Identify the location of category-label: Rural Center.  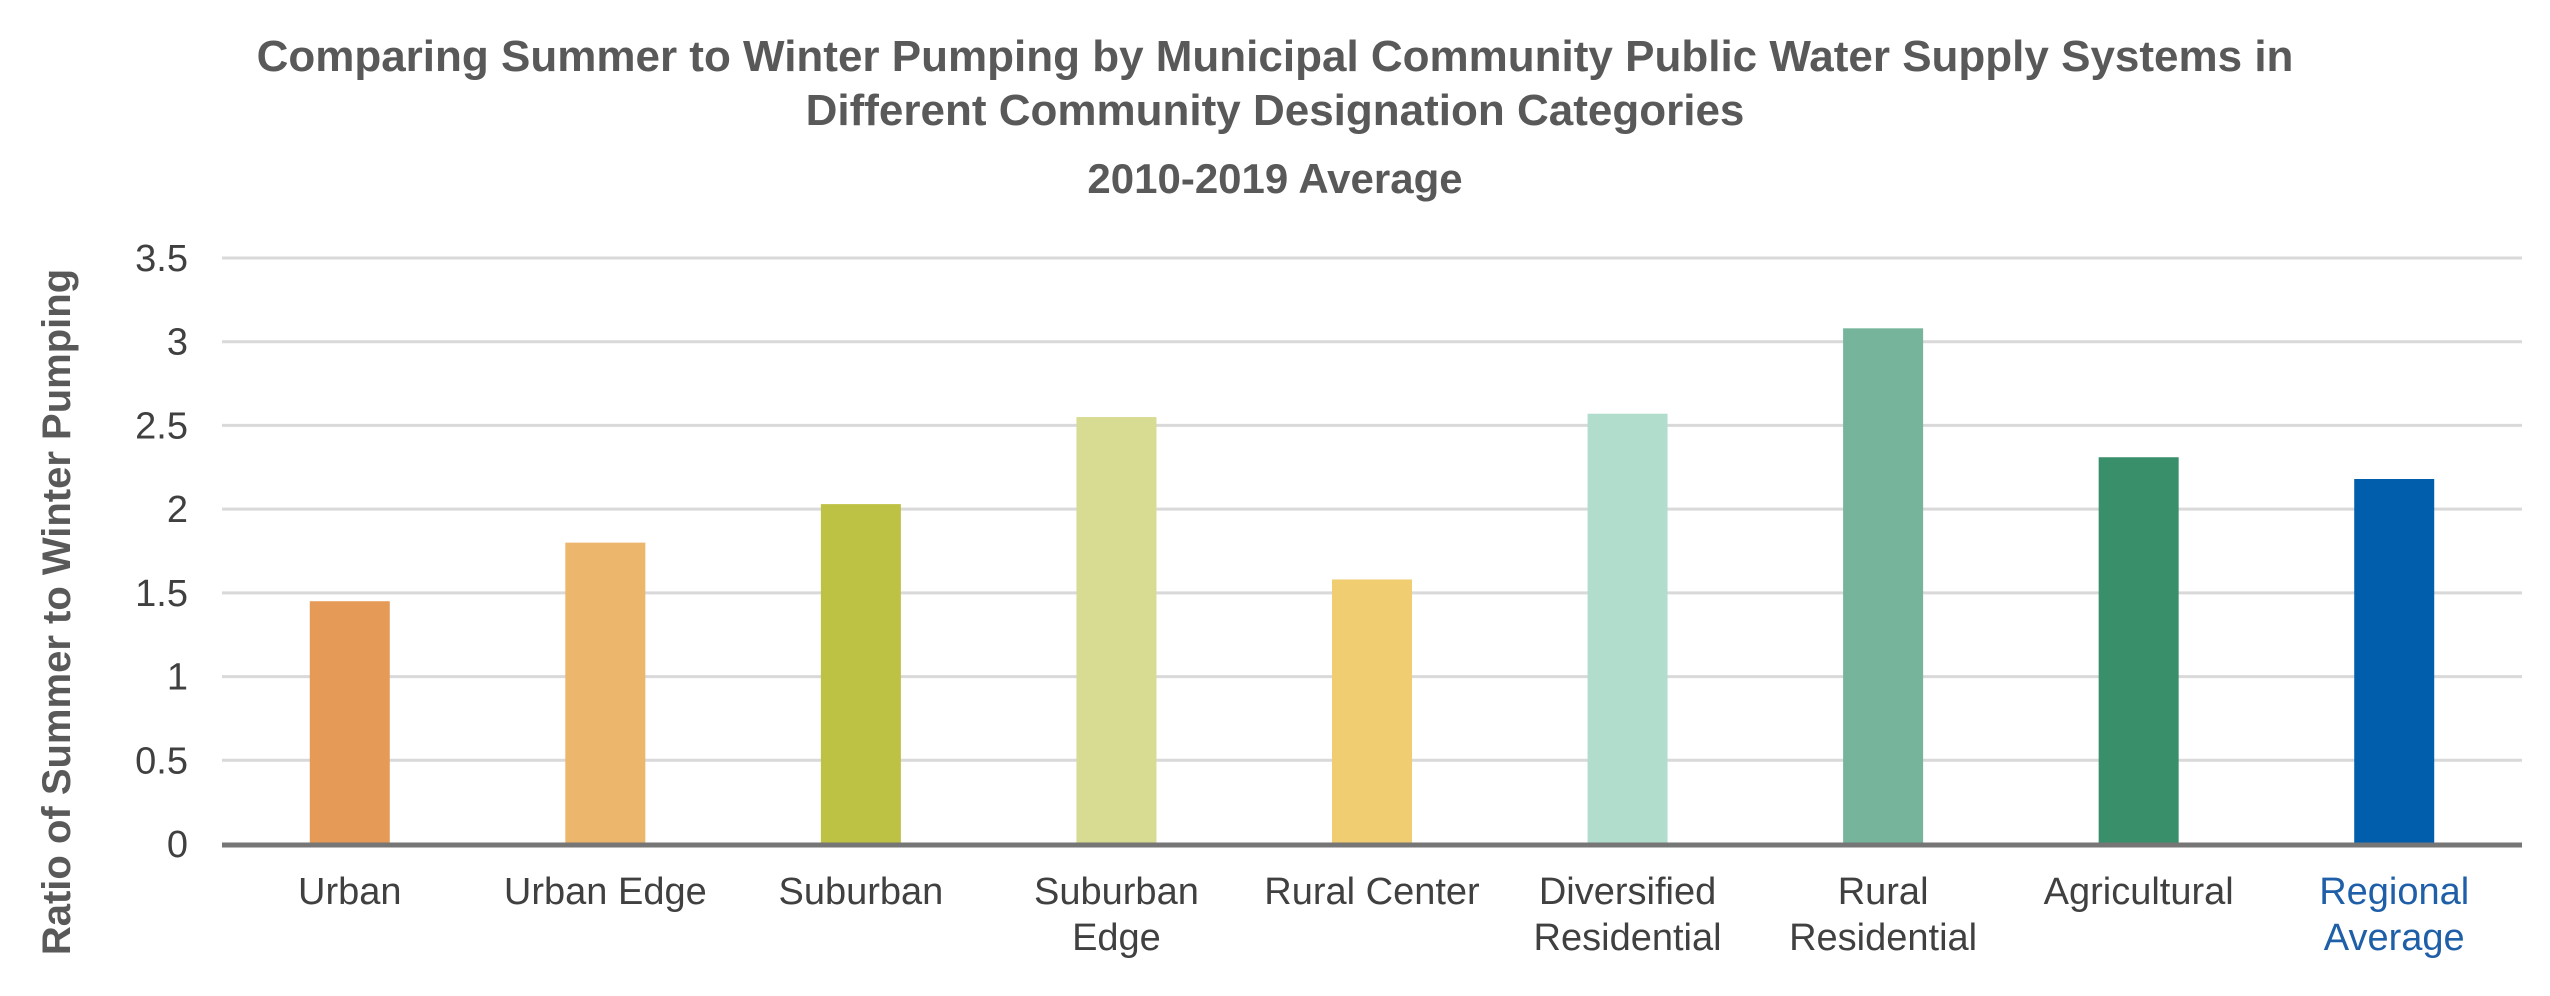
(1372, 892).